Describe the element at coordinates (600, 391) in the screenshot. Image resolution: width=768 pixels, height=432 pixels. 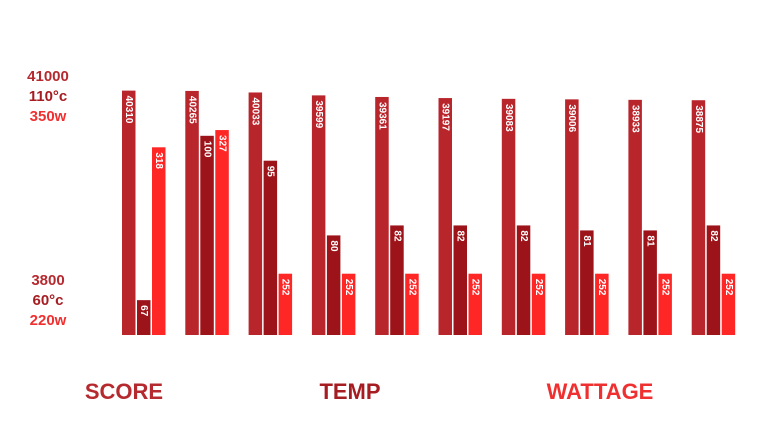
I see `legend-label: WATTAGE` at that location.